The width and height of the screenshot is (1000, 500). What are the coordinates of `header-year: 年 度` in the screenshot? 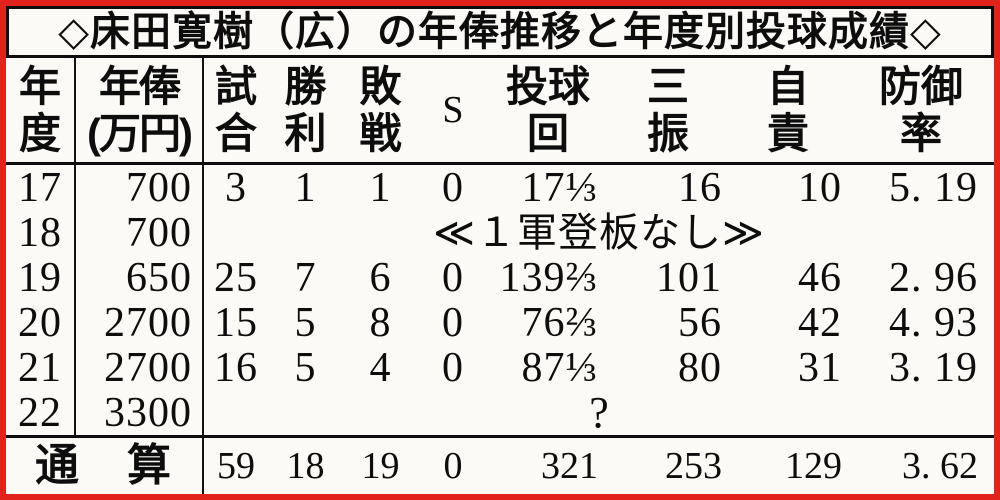 It's located at (41, 110).